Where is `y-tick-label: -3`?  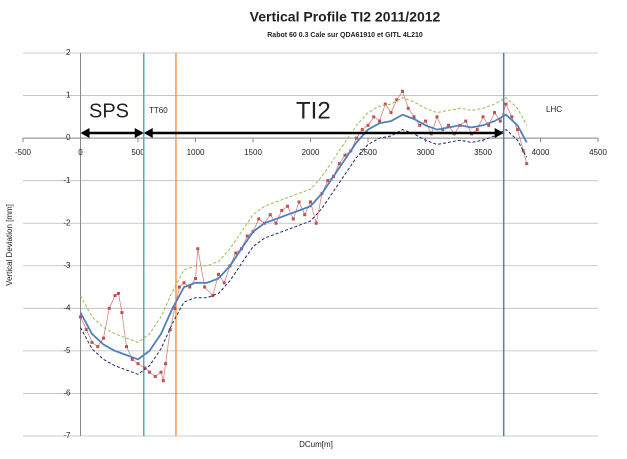
y-tick-label: -3 is located at coordinates (67, 265).